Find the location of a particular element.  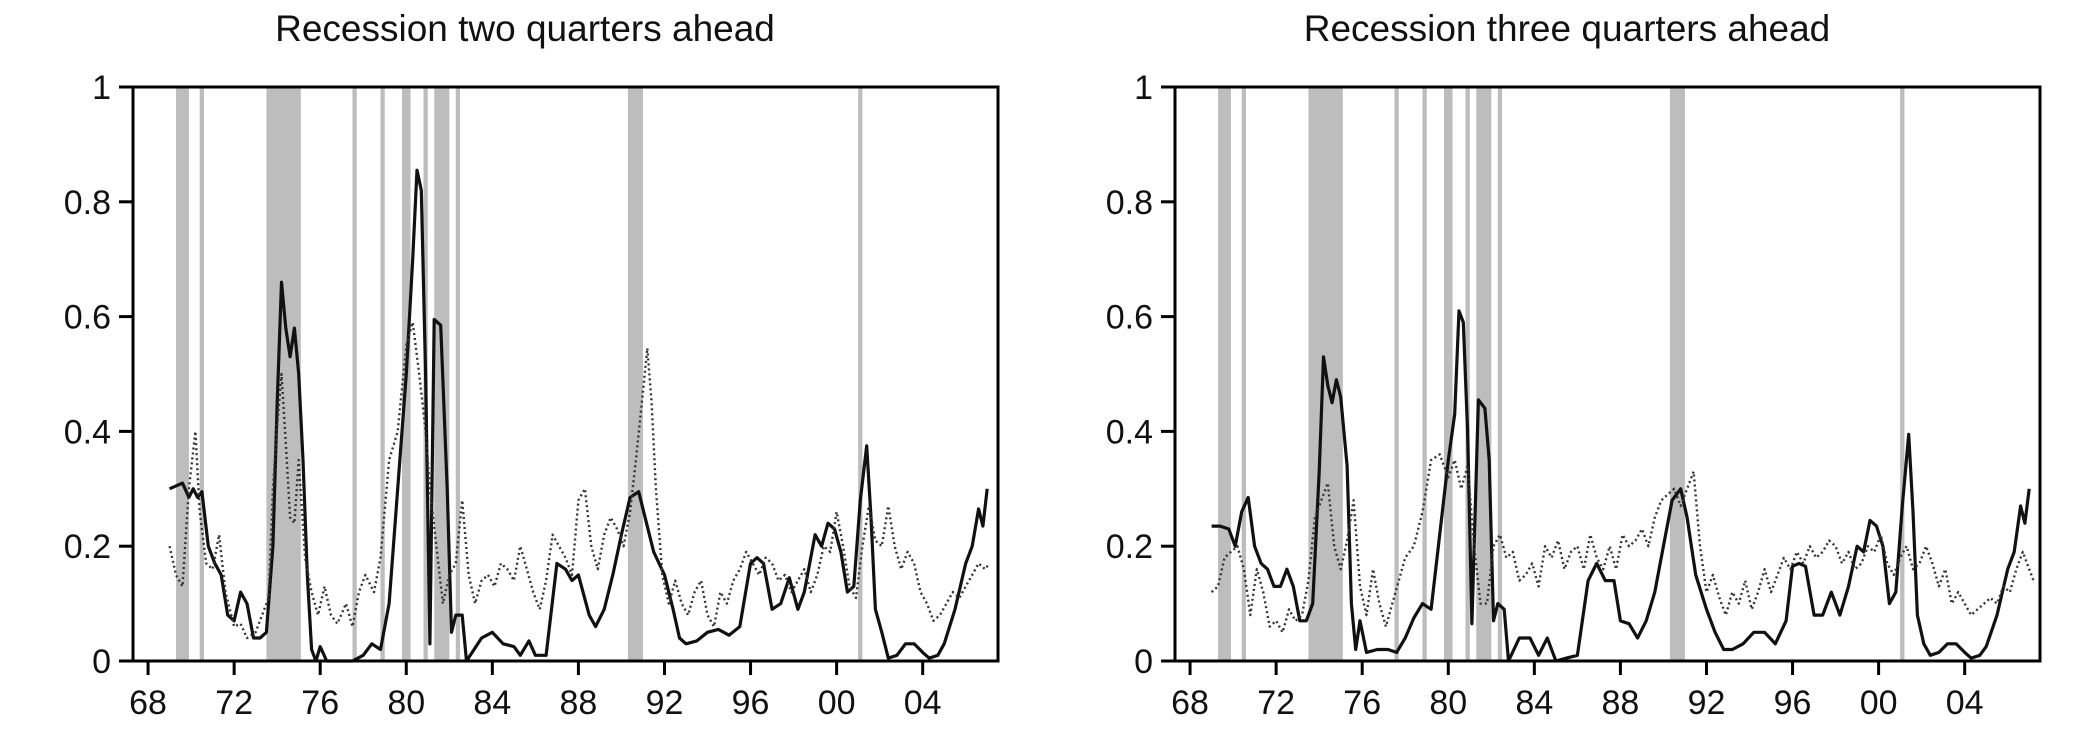

chart-title: Recession three quarters ahead is located at coordinates (1567, 28).